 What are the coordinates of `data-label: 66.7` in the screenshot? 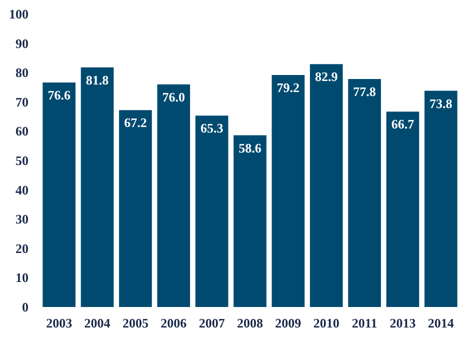 It's located at (403, 124).